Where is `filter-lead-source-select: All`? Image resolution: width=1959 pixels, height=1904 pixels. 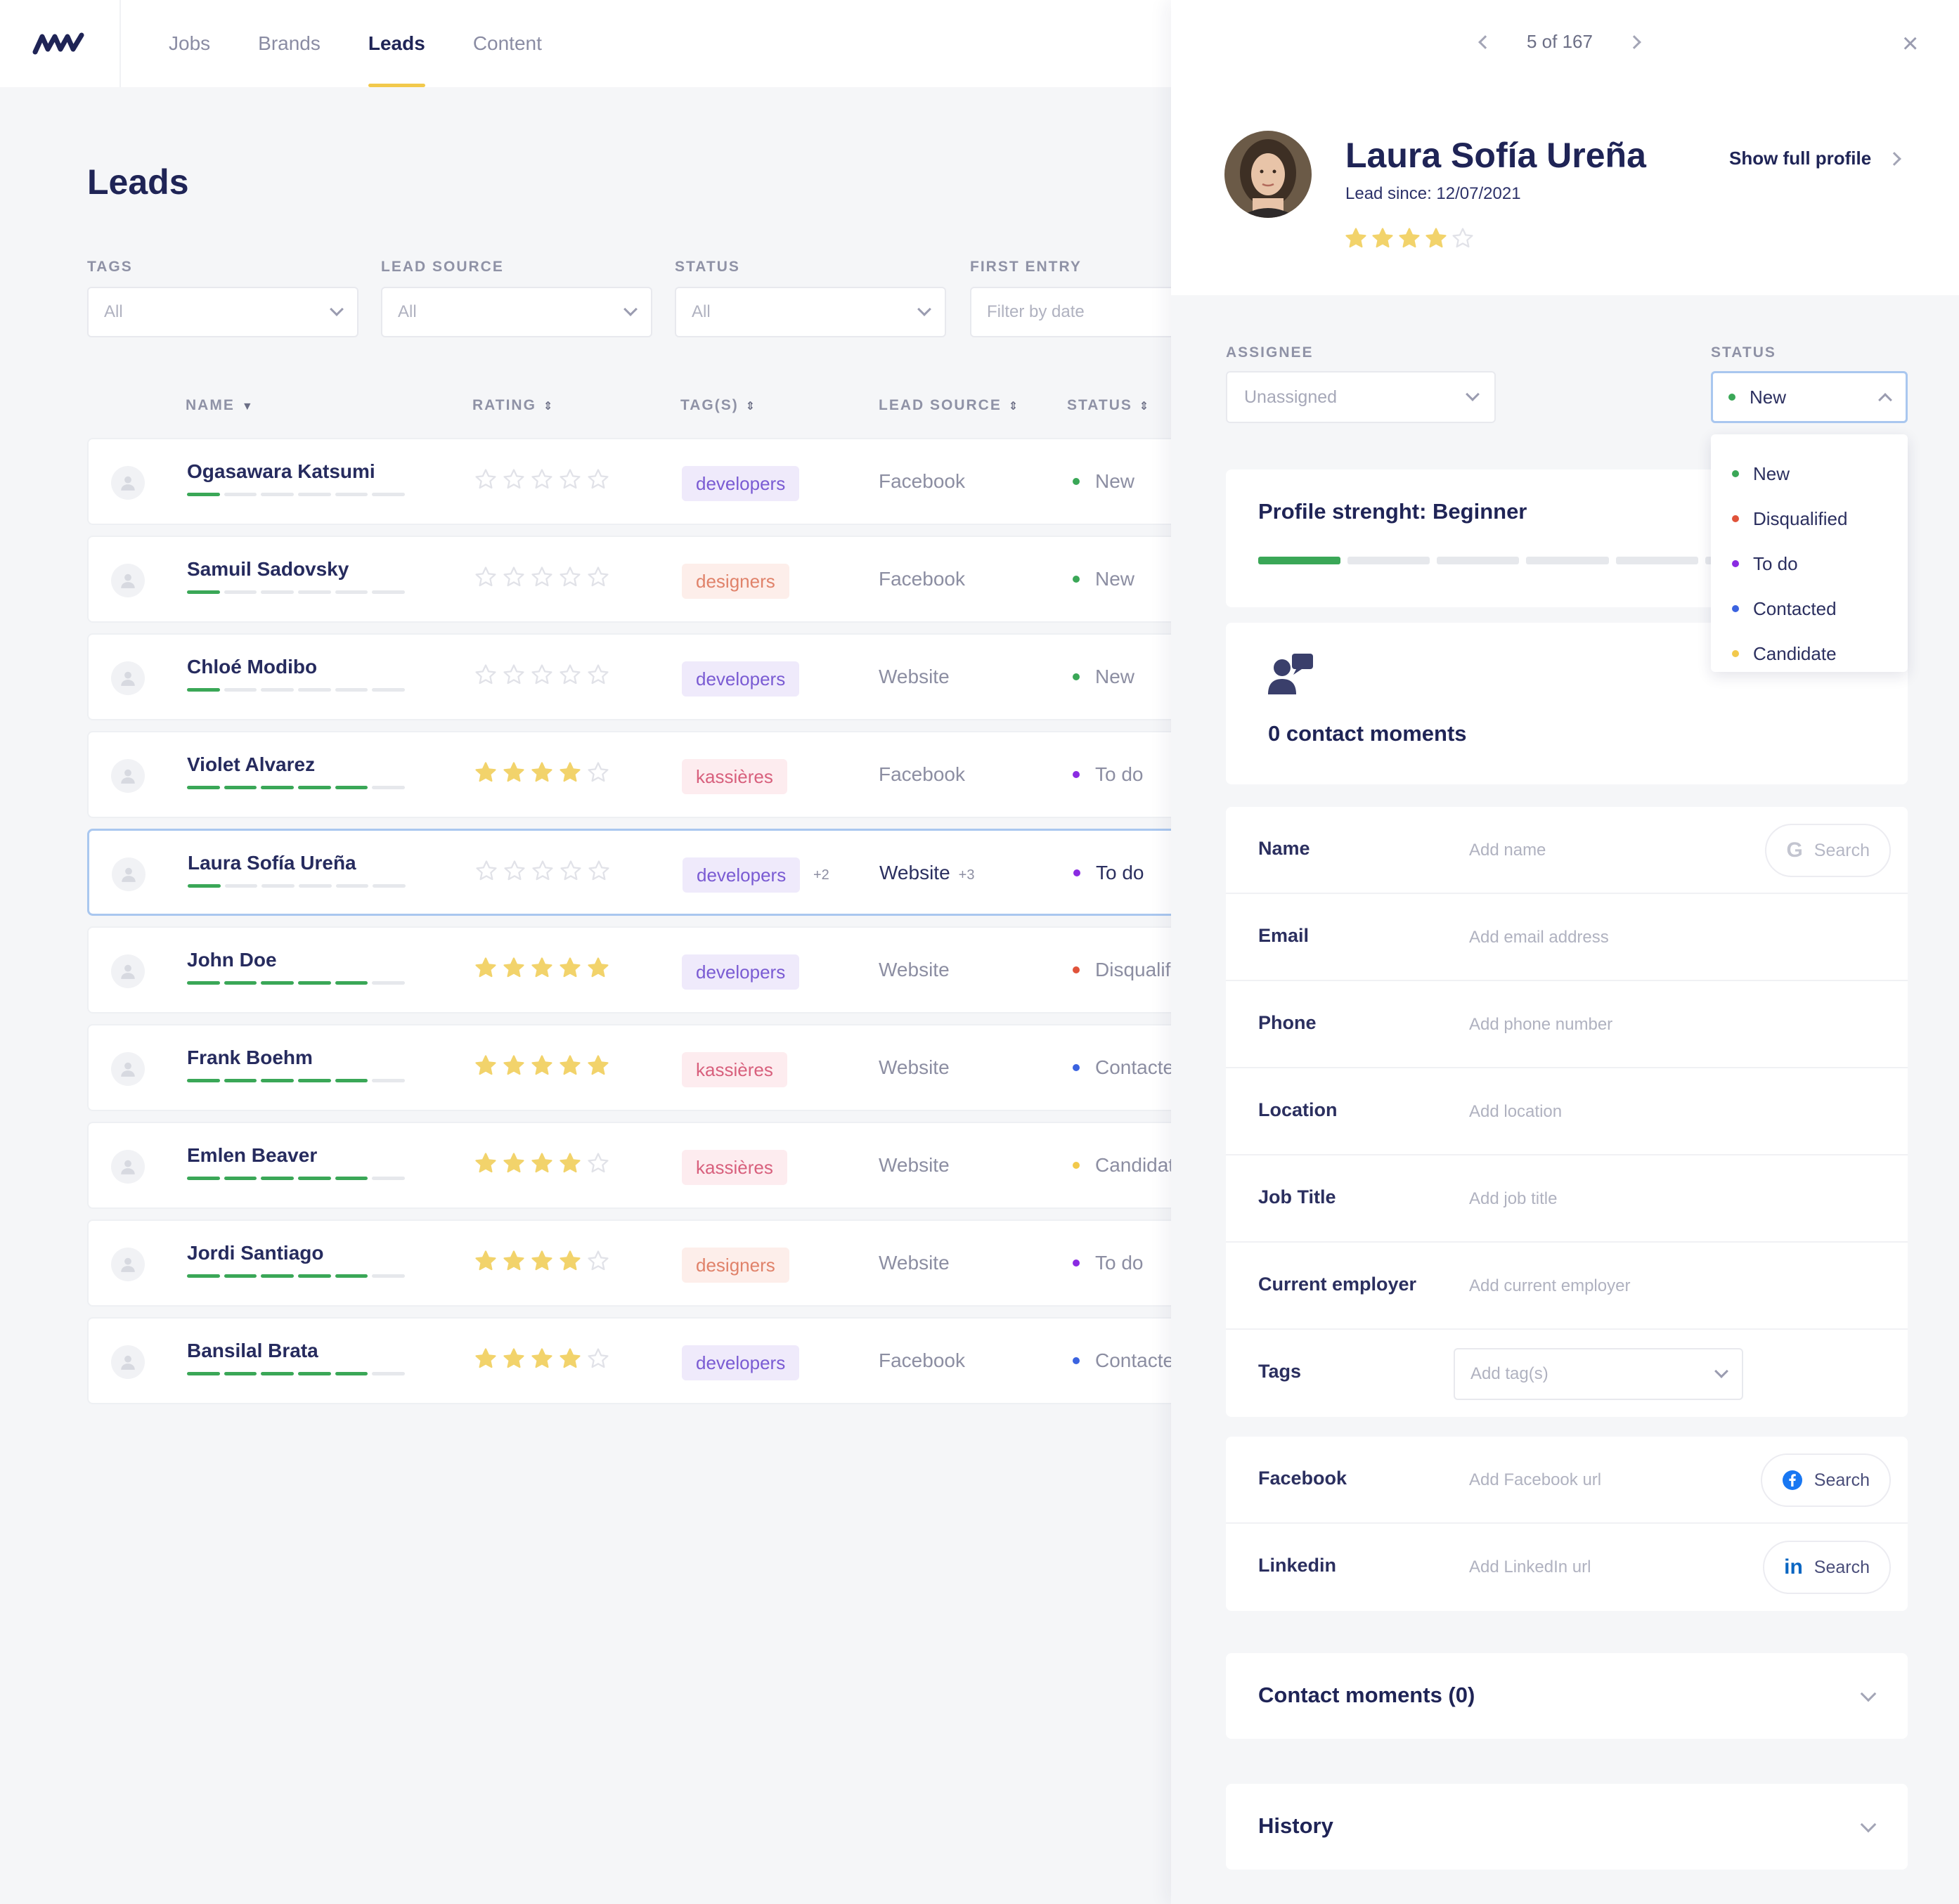
filter-lead-source-select: All is located at coordinates (516, 312).